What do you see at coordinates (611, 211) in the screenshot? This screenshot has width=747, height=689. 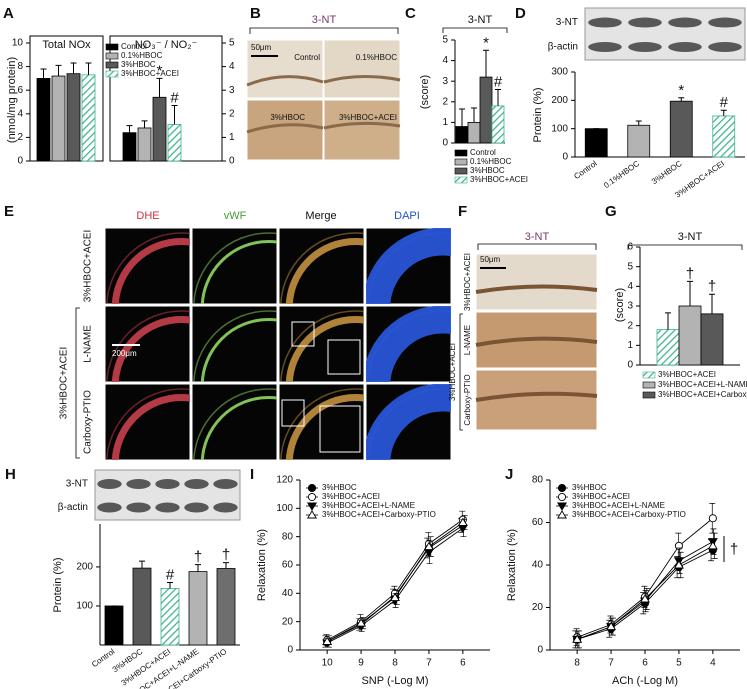 I see `panel-letter: G` at bounding box center [611, 211].